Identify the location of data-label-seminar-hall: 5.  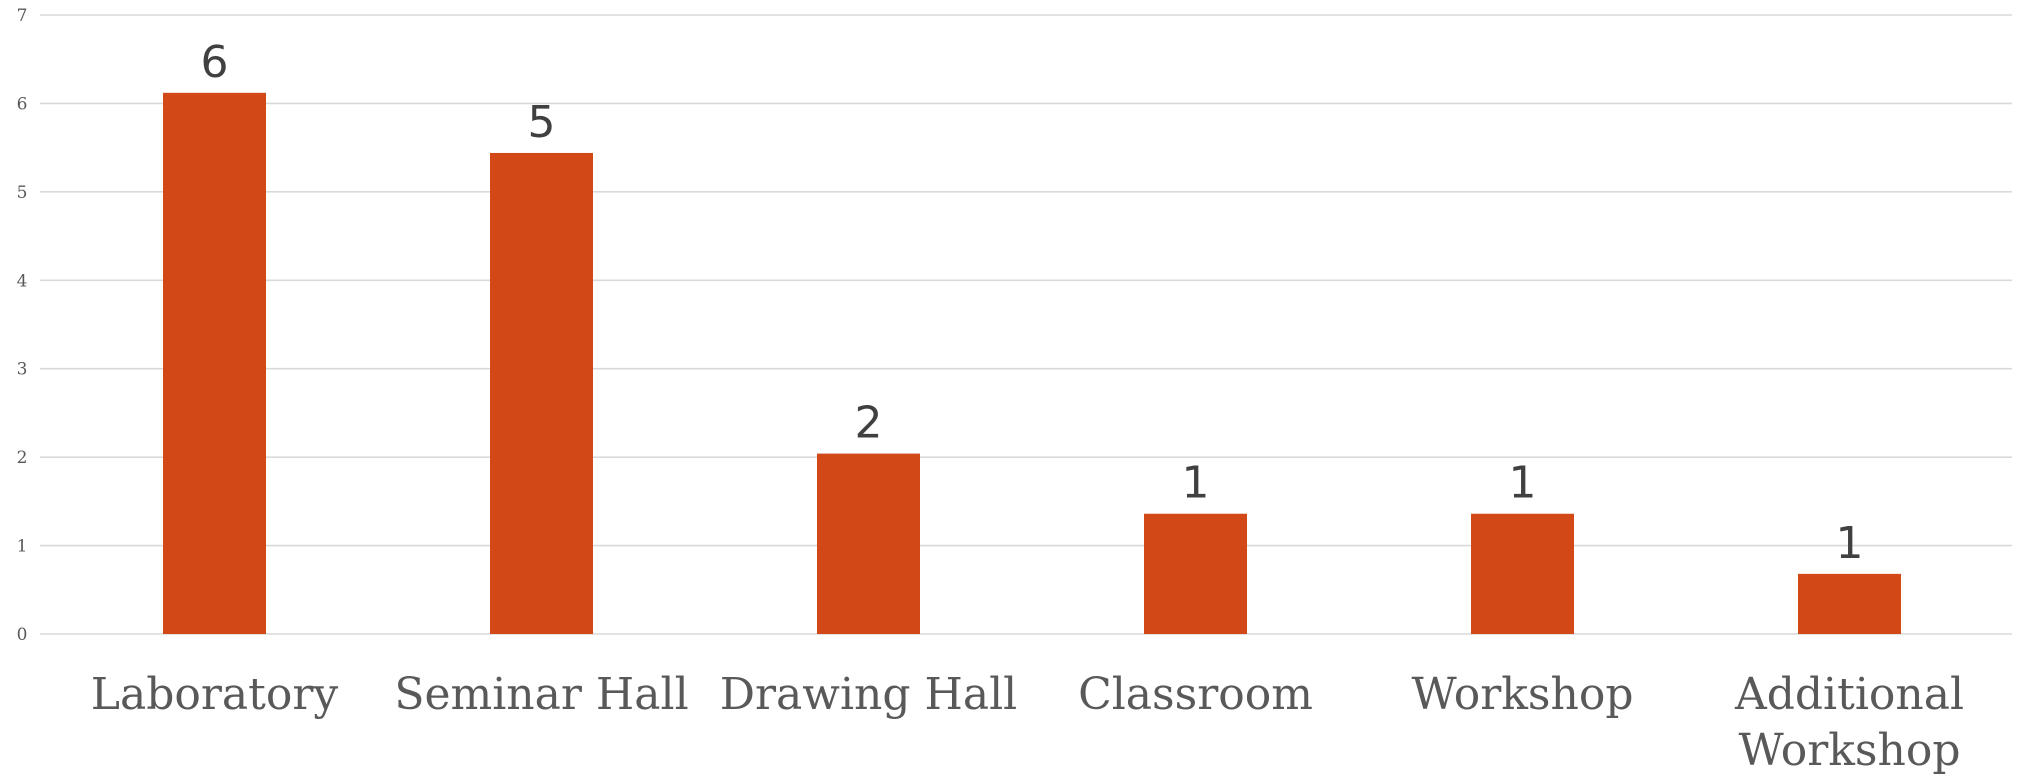
(542, 122).